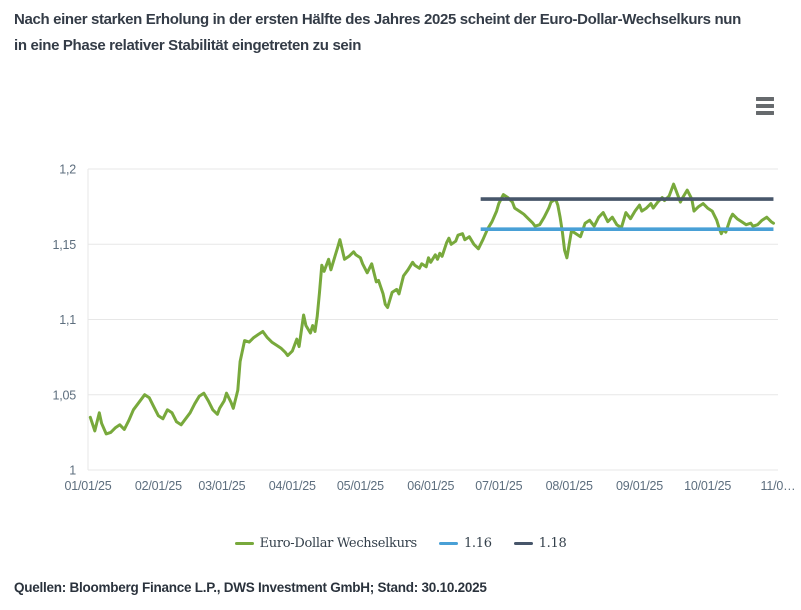 The width and height of the screenshot is (801, 610). Describe the element at coordinates (67, 320) in the screenshot. I see `y-axis-tick-label: 1,1` at that location.